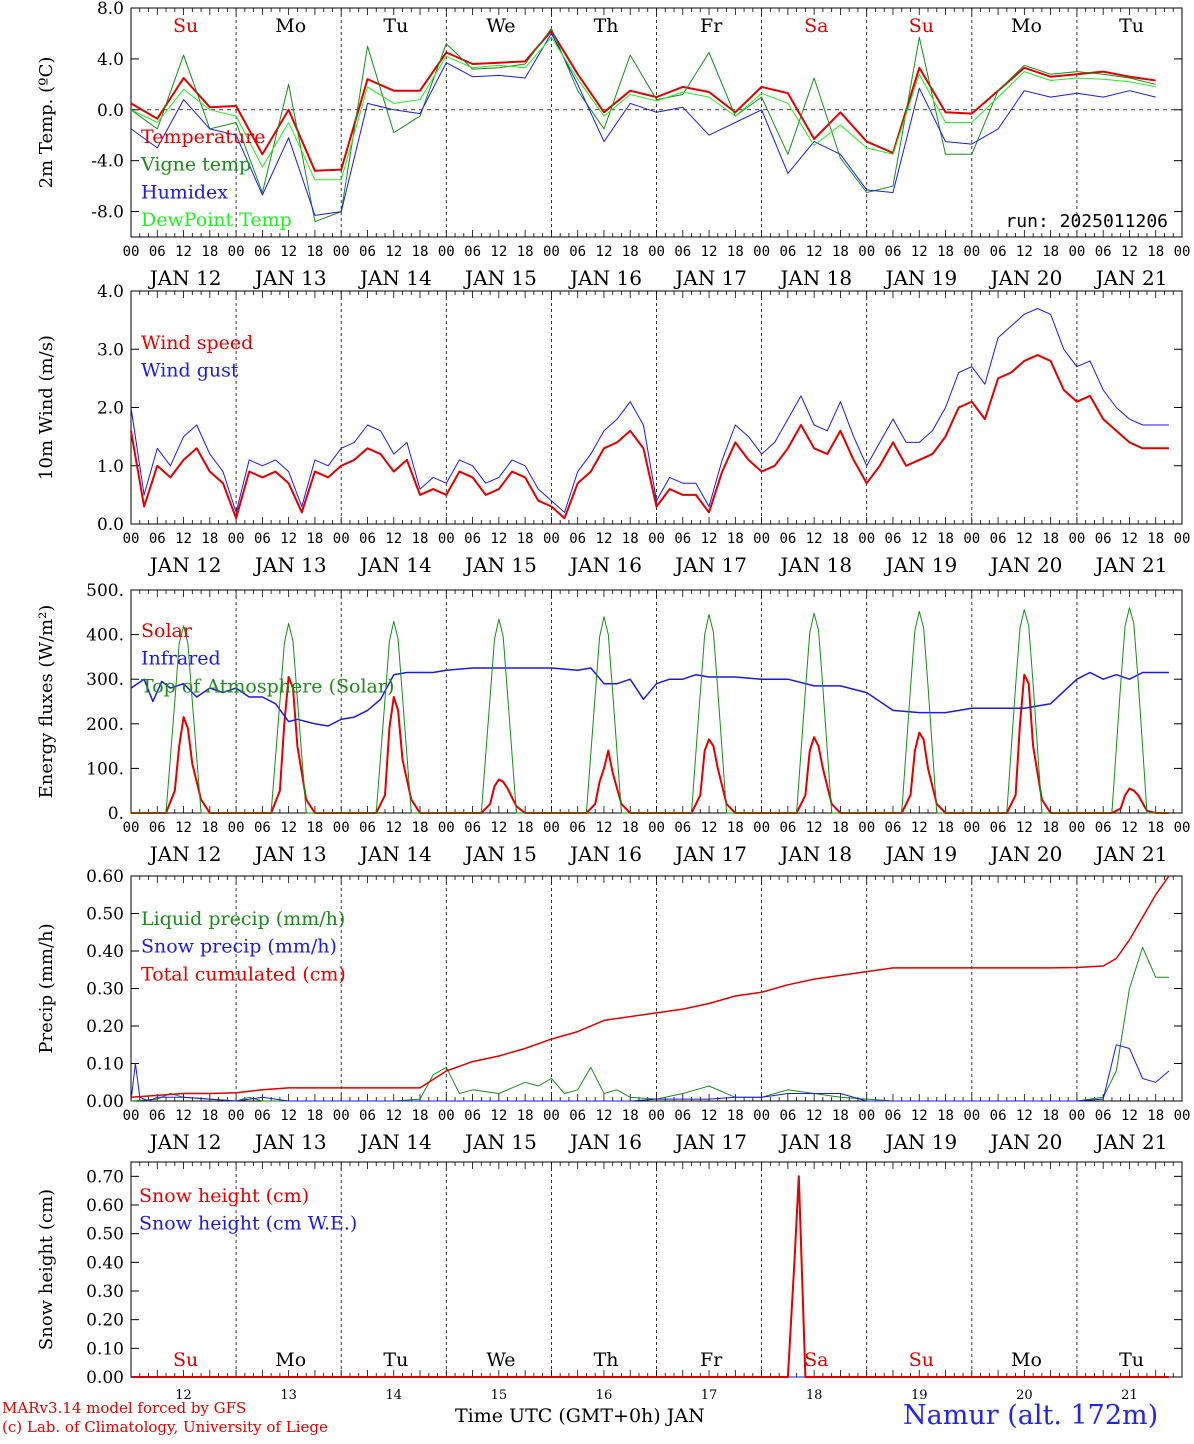 The image size is (1194, 1444). What do you see at coordinates (604, 1395) in the screenshot?
I see `day-number-label: 16` at bounding box center [604, 1395].